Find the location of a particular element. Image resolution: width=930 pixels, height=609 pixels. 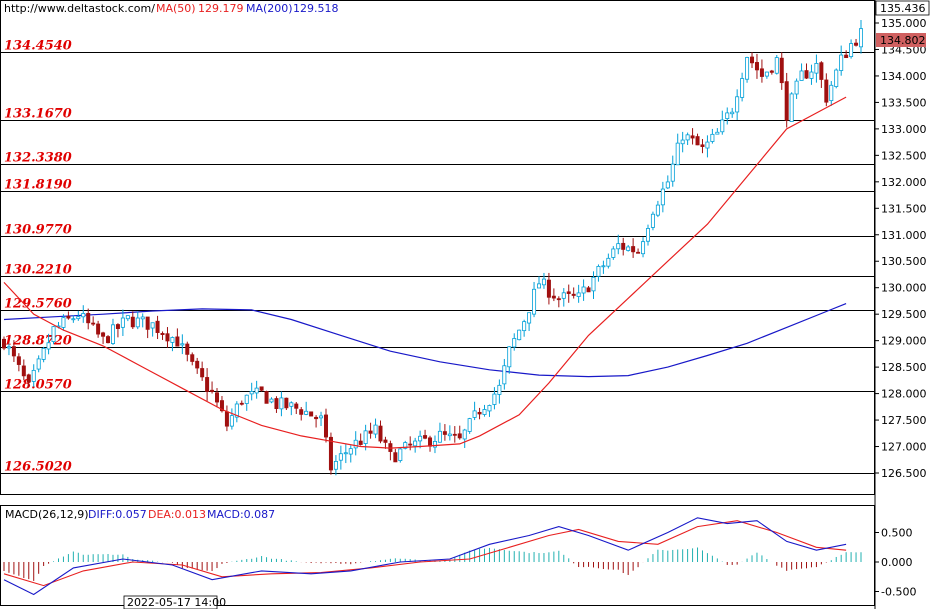

level-label: 126.5020 is located at coordinates (38, 467).